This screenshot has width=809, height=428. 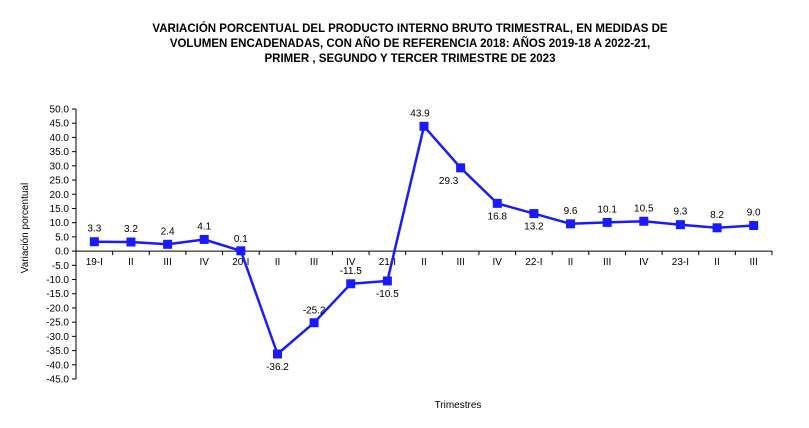 What do you see at coordinates (94, 262) in the screenshot?
I see `x-tick-label: 19-I` at bounding box center [94, 262].